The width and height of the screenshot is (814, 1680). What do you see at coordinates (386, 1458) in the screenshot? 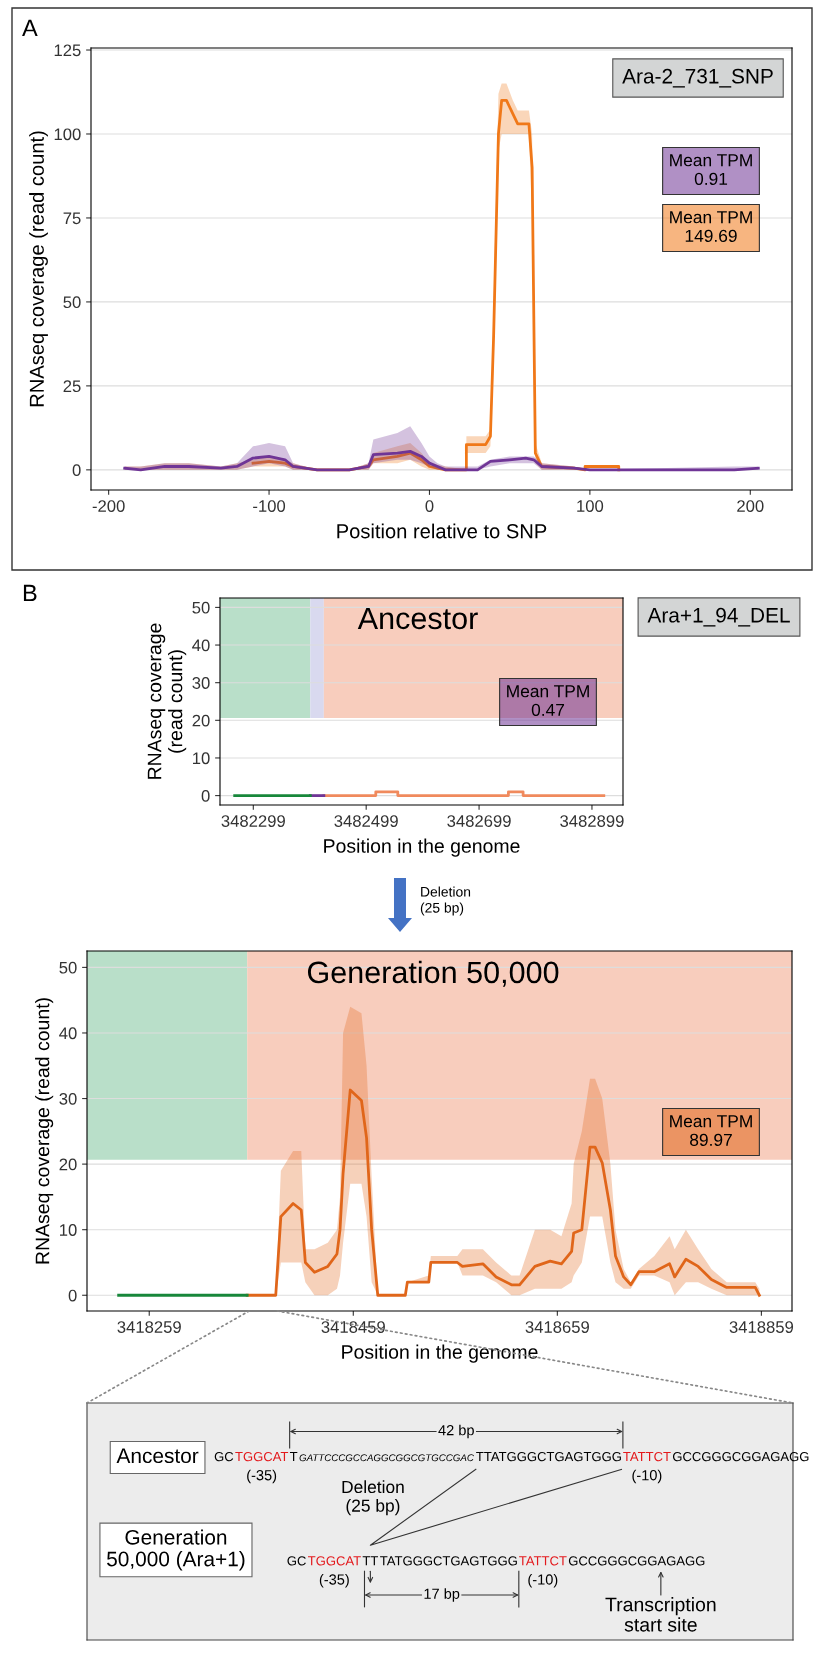
I see `text: GATTCCCGCCAGGCGGCGTGCCGAC` at bounding box center [386, 1458].